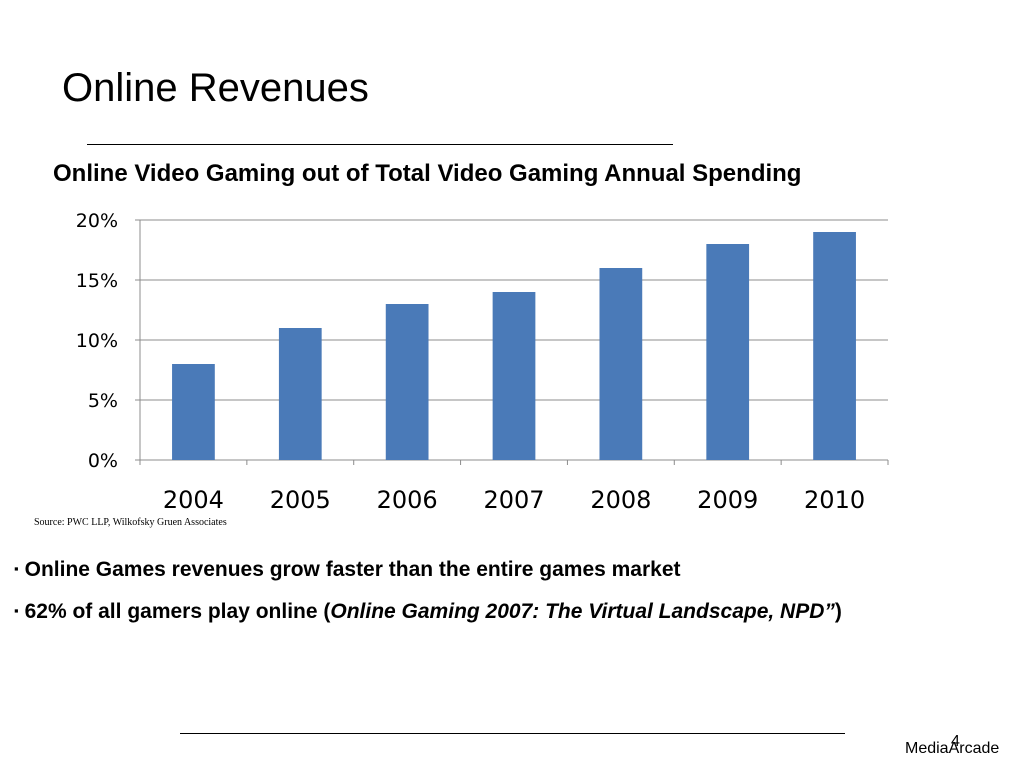 The width and height of the screenshot is (1024, 768). Describe the element at coordinates (955, 741) in the screenshot. I see `page-number: 4` at that location.